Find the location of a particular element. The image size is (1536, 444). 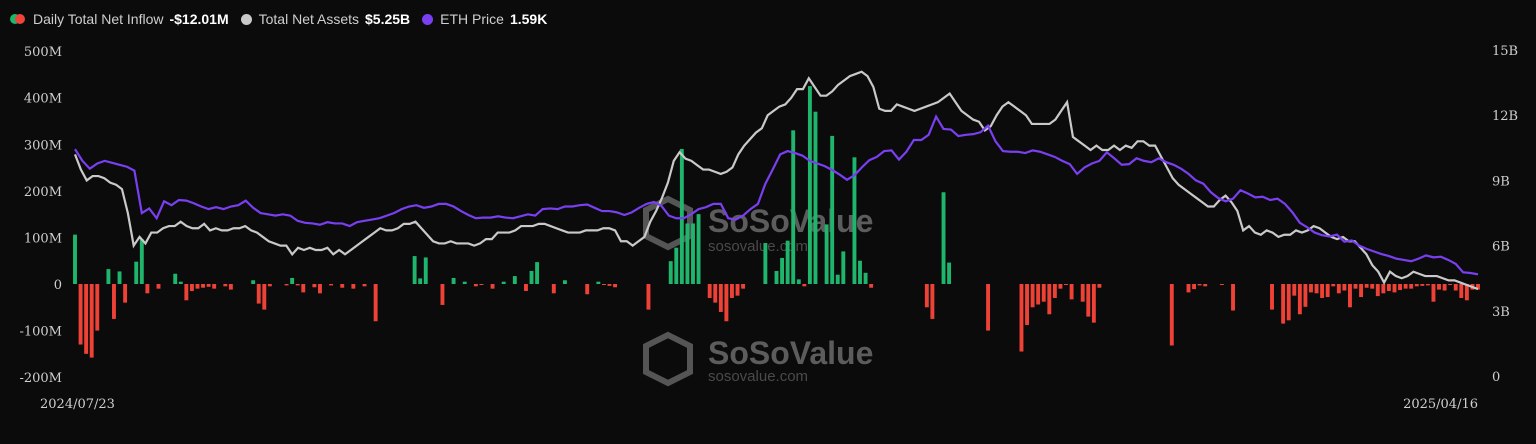

left-tick-label: 500M is located at coordinates (43, 52).